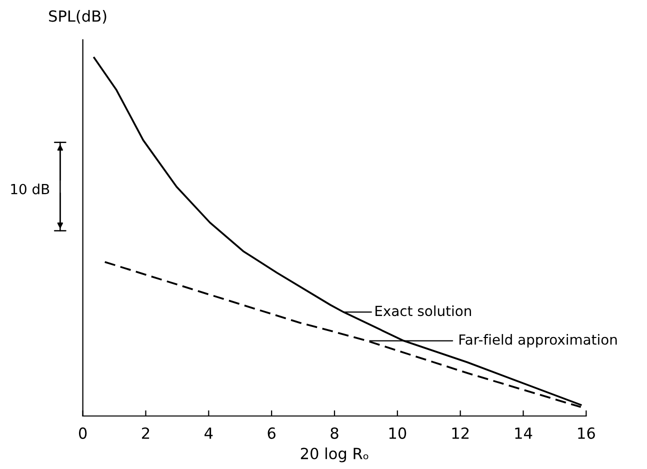 The height and width of the screenshot is (469, 647). I want to click on x-tick-label: 12, so click(460, 433).